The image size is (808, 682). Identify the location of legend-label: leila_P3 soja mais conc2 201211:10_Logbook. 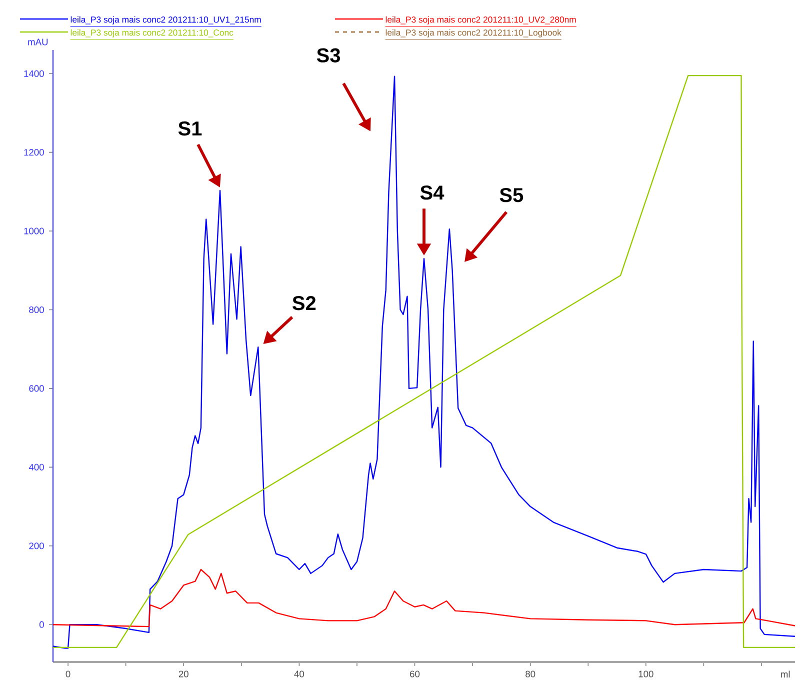
(474, 33).